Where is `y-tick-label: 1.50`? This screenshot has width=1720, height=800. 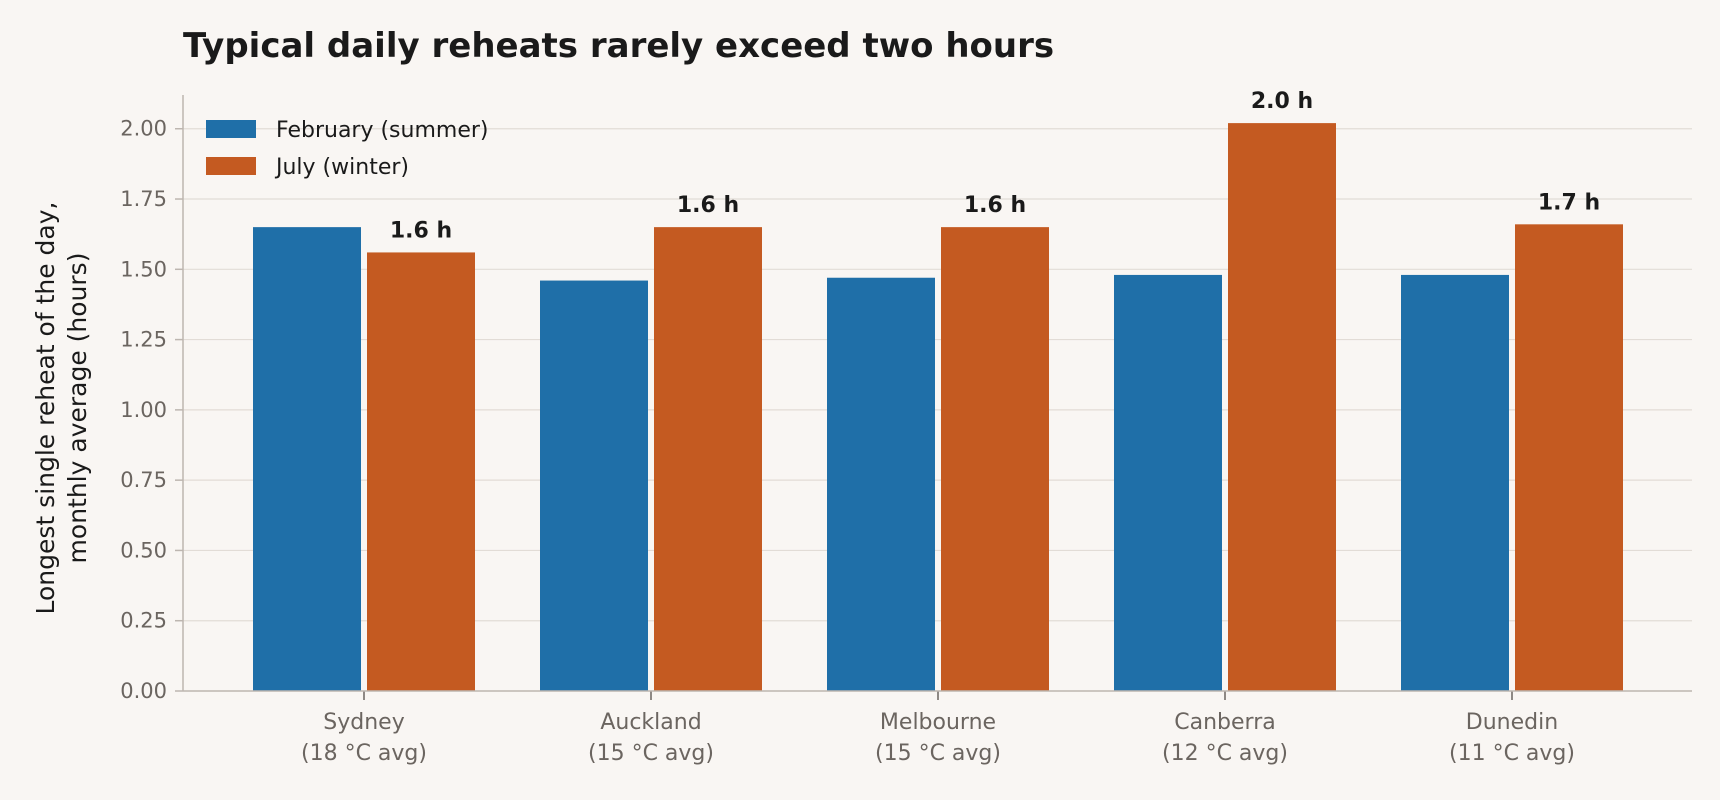 y-tick-label: 1.50 is located at coordinates (143, 269).